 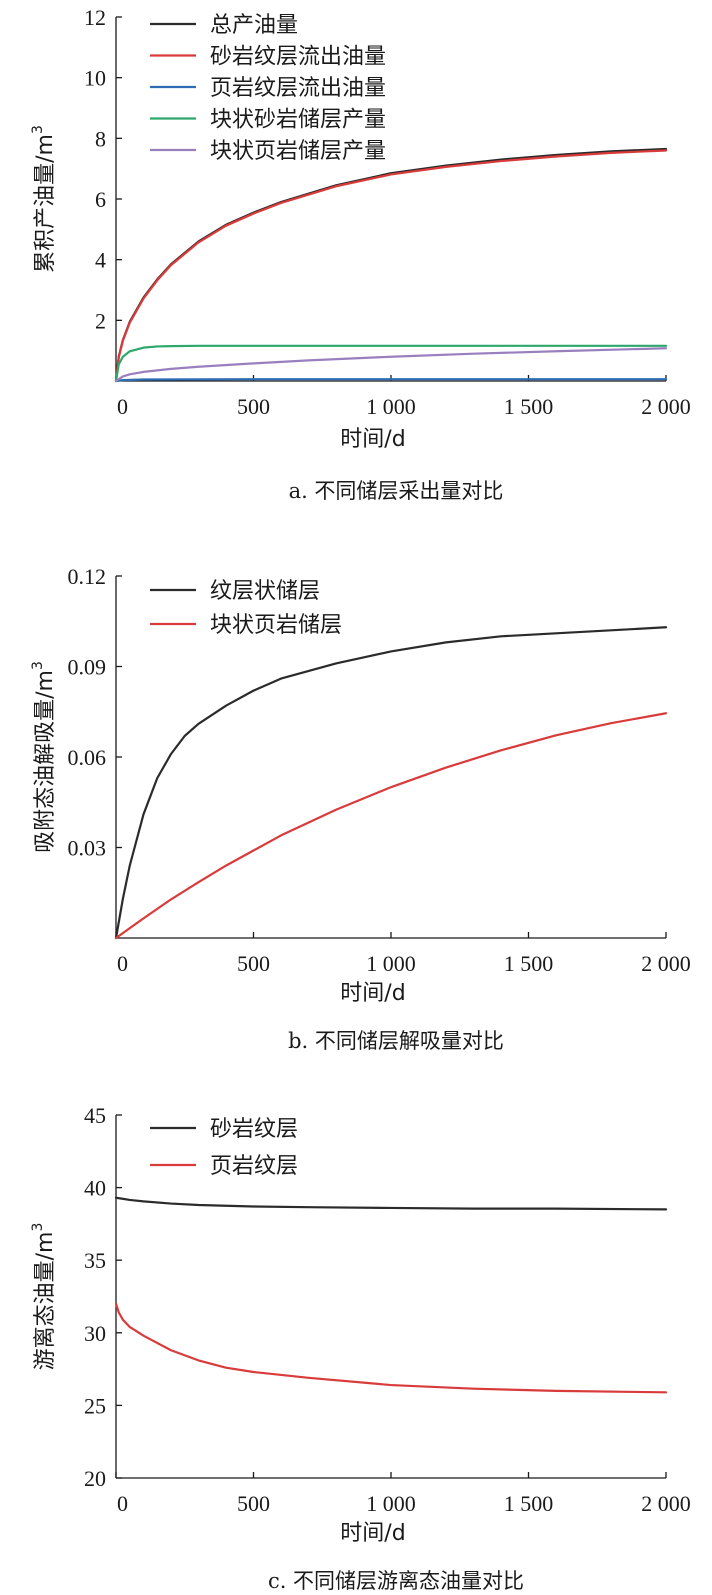 What do you see at coordinates (391, 406) in the screenshot?
I see `chart-a-x-tick-label: 1 000` at bounding box center [391, 406].